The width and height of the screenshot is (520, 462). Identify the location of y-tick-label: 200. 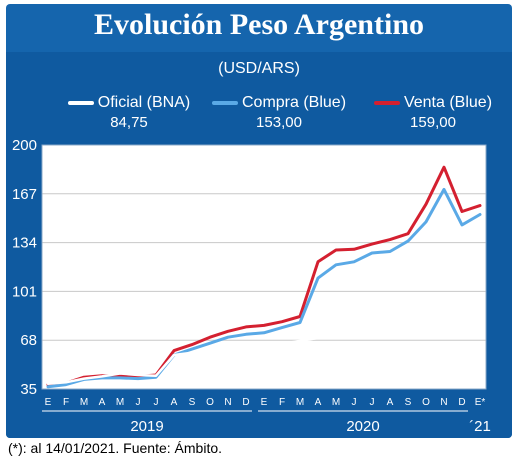
(24, 145).